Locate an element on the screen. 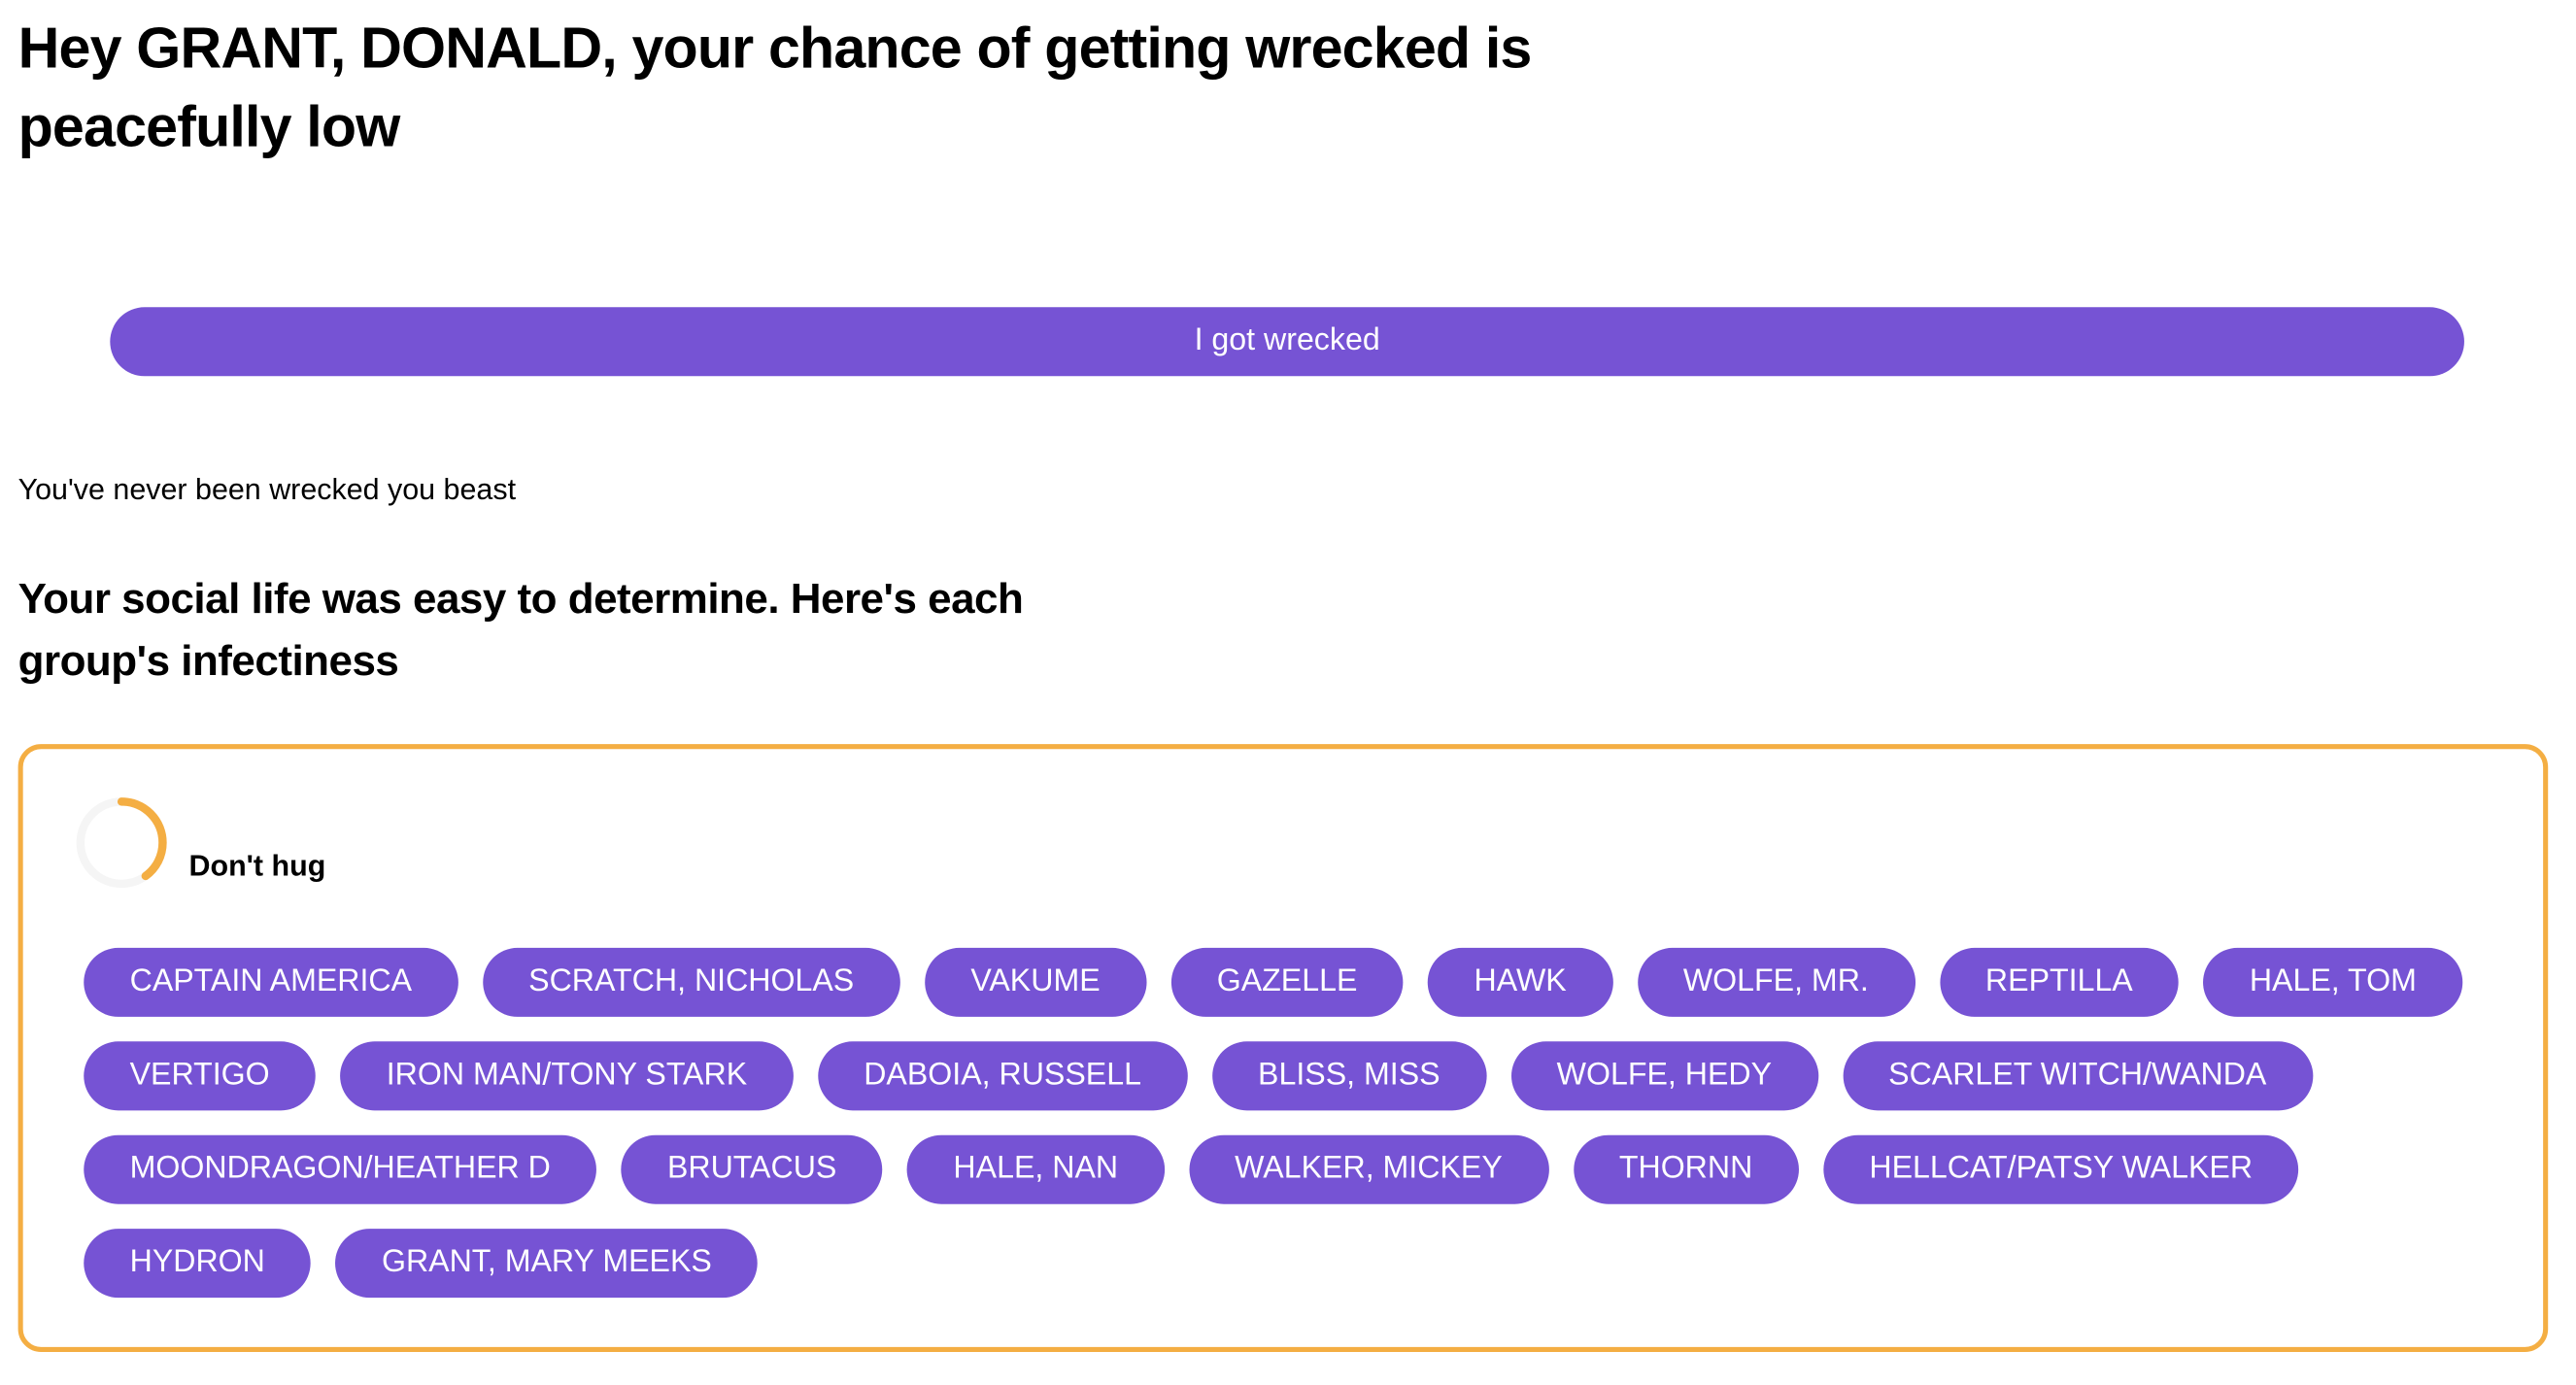  member-pill: BLISS, MISS is located at coordinates (1348, 1076).